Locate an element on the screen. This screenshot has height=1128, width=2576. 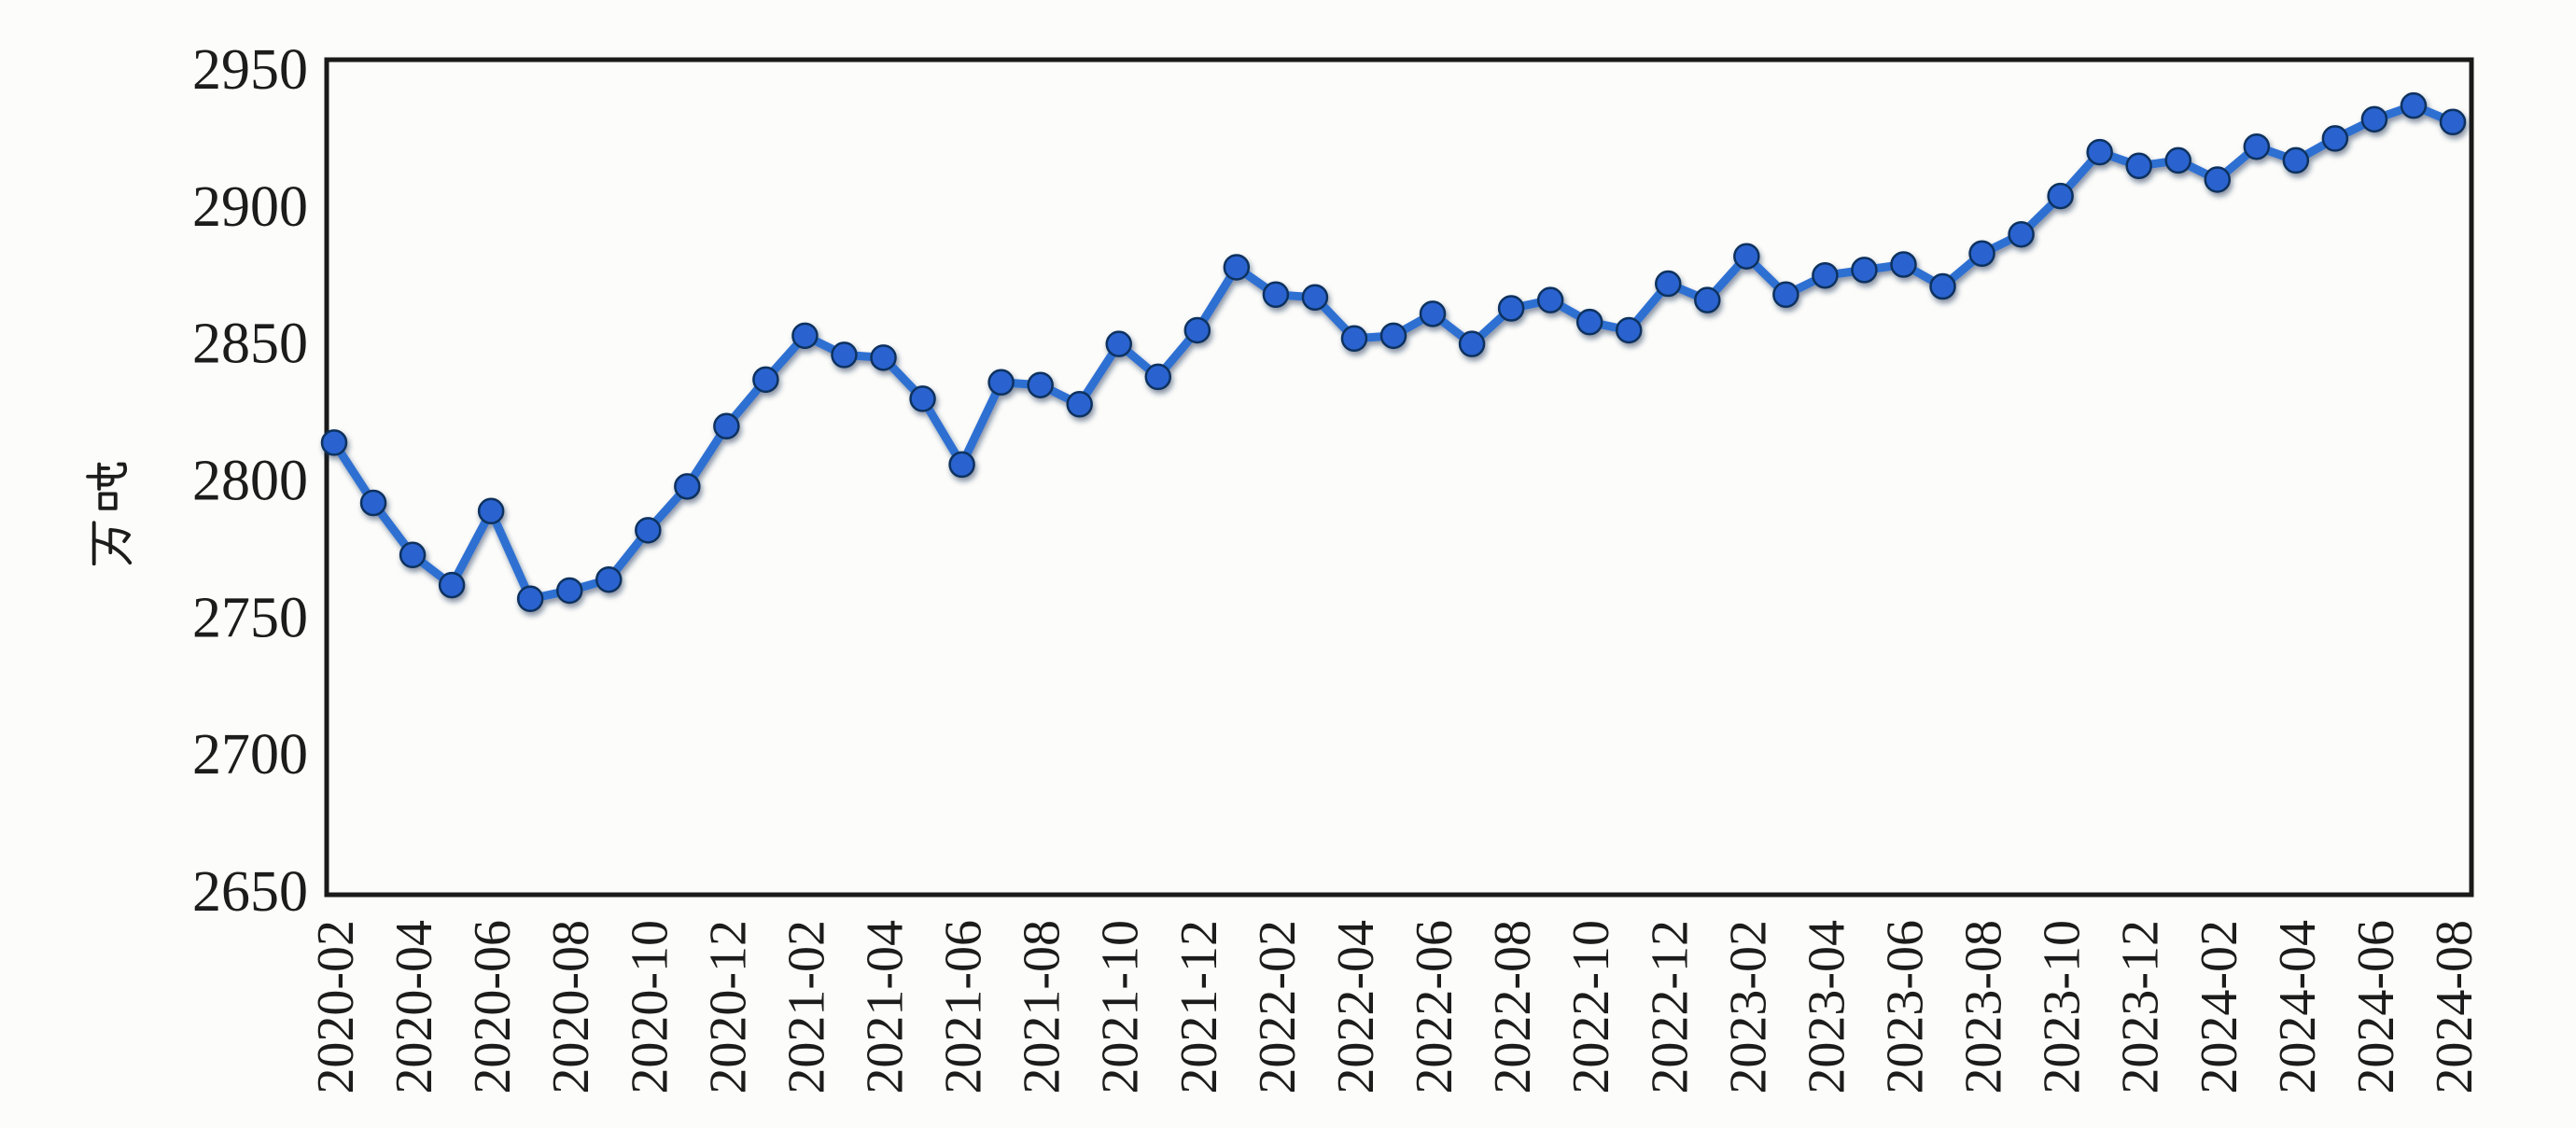
x-tick-label: 2020-02 is located at coordinates (336, 1007).